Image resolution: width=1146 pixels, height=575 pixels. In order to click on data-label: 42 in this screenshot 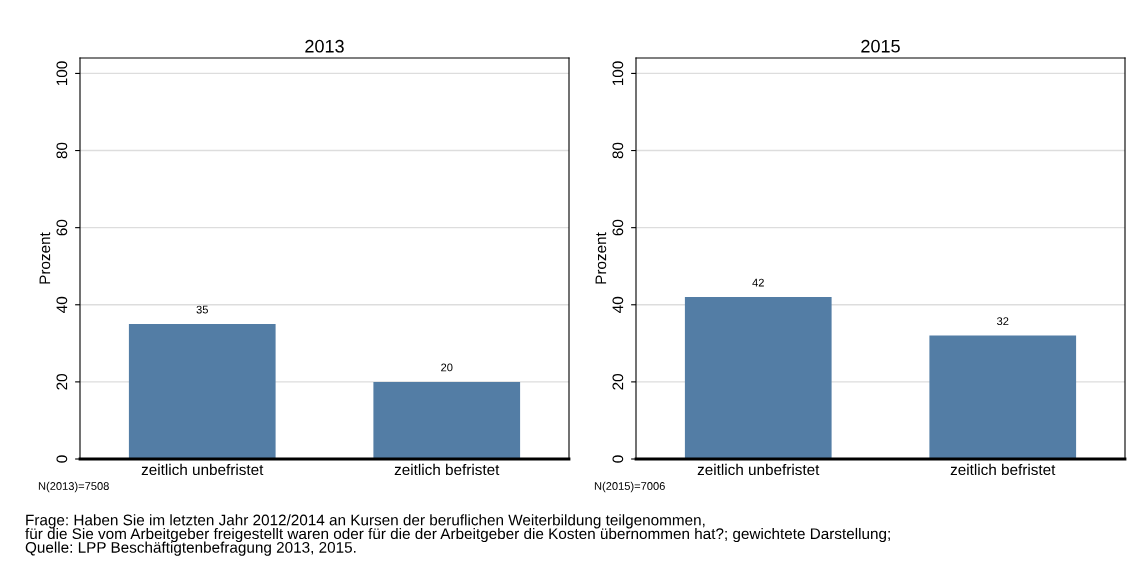, I will do `click(758, 282)`.